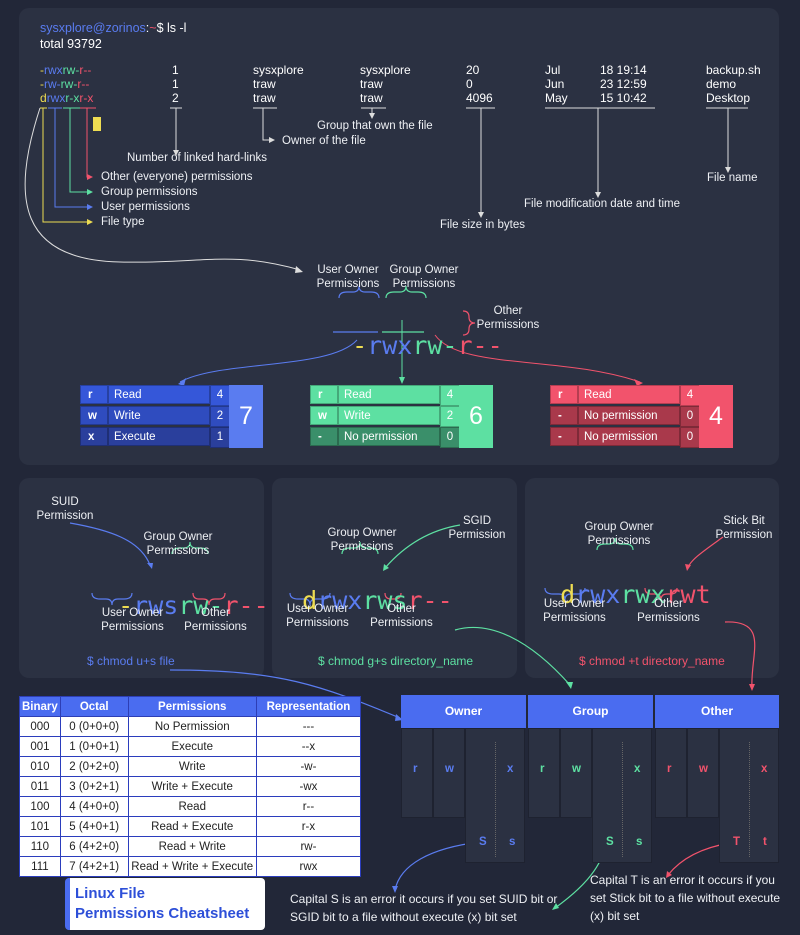 The width and height of the screenshot is (800, 935). Describe the element at coordinates (728, 98) in the screenshot. I see `ls-cell-name: Desktop` at that location.